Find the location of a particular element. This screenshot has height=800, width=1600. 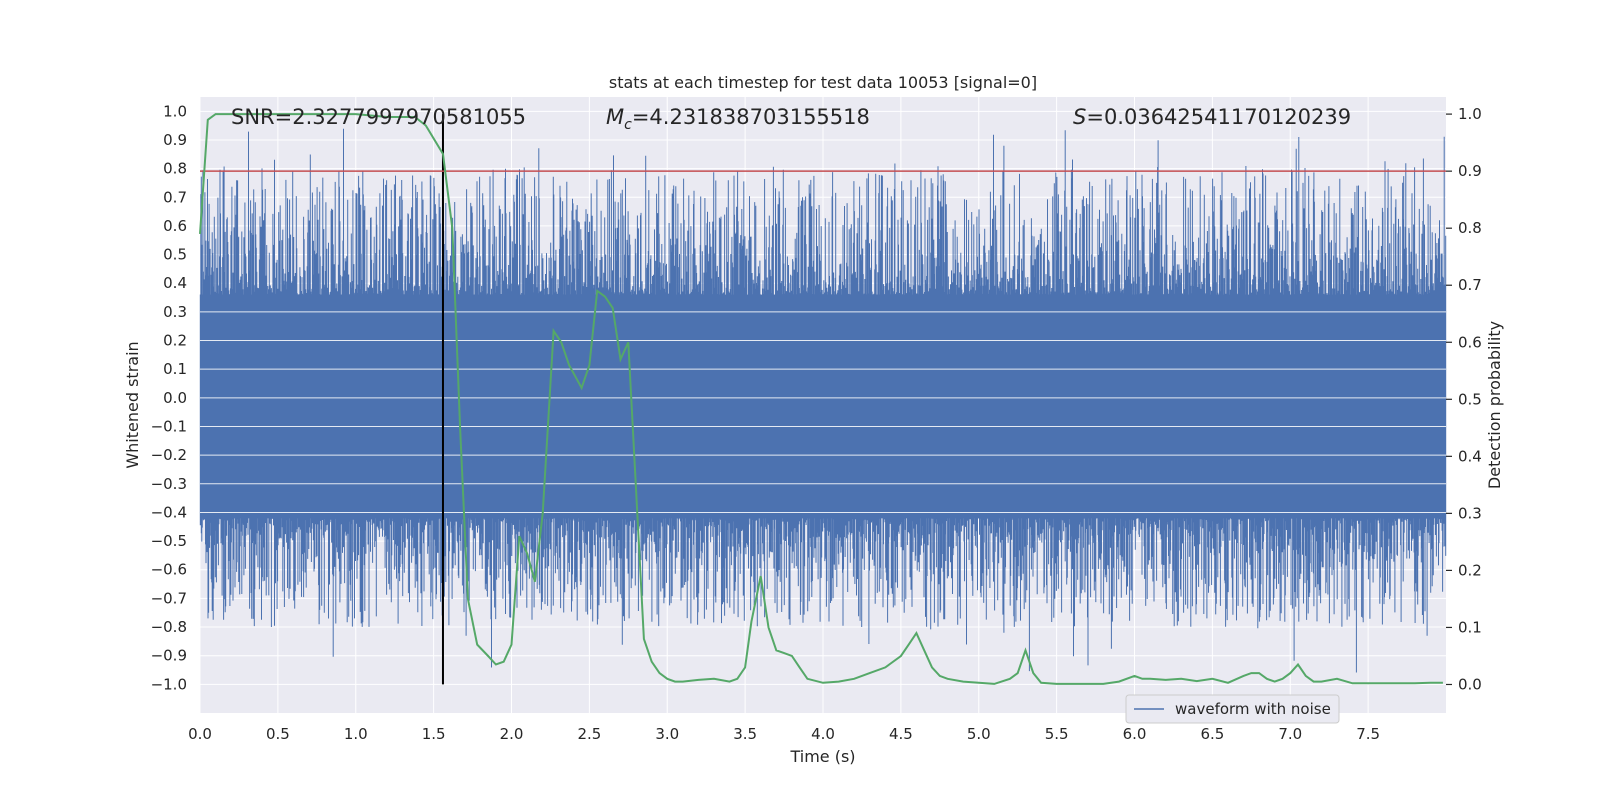

y-right-tick-label: 0.7 is located at coordinates (1470, 285).